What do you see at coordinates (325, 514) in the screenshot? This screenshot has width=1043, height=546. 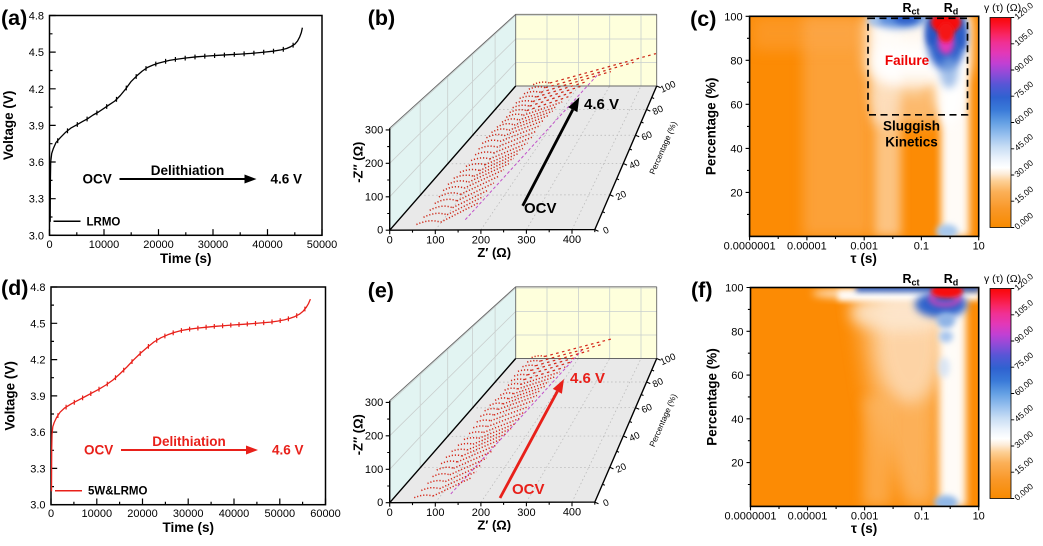 I see `svg-text: 60000` at bounding box center [325, 514].